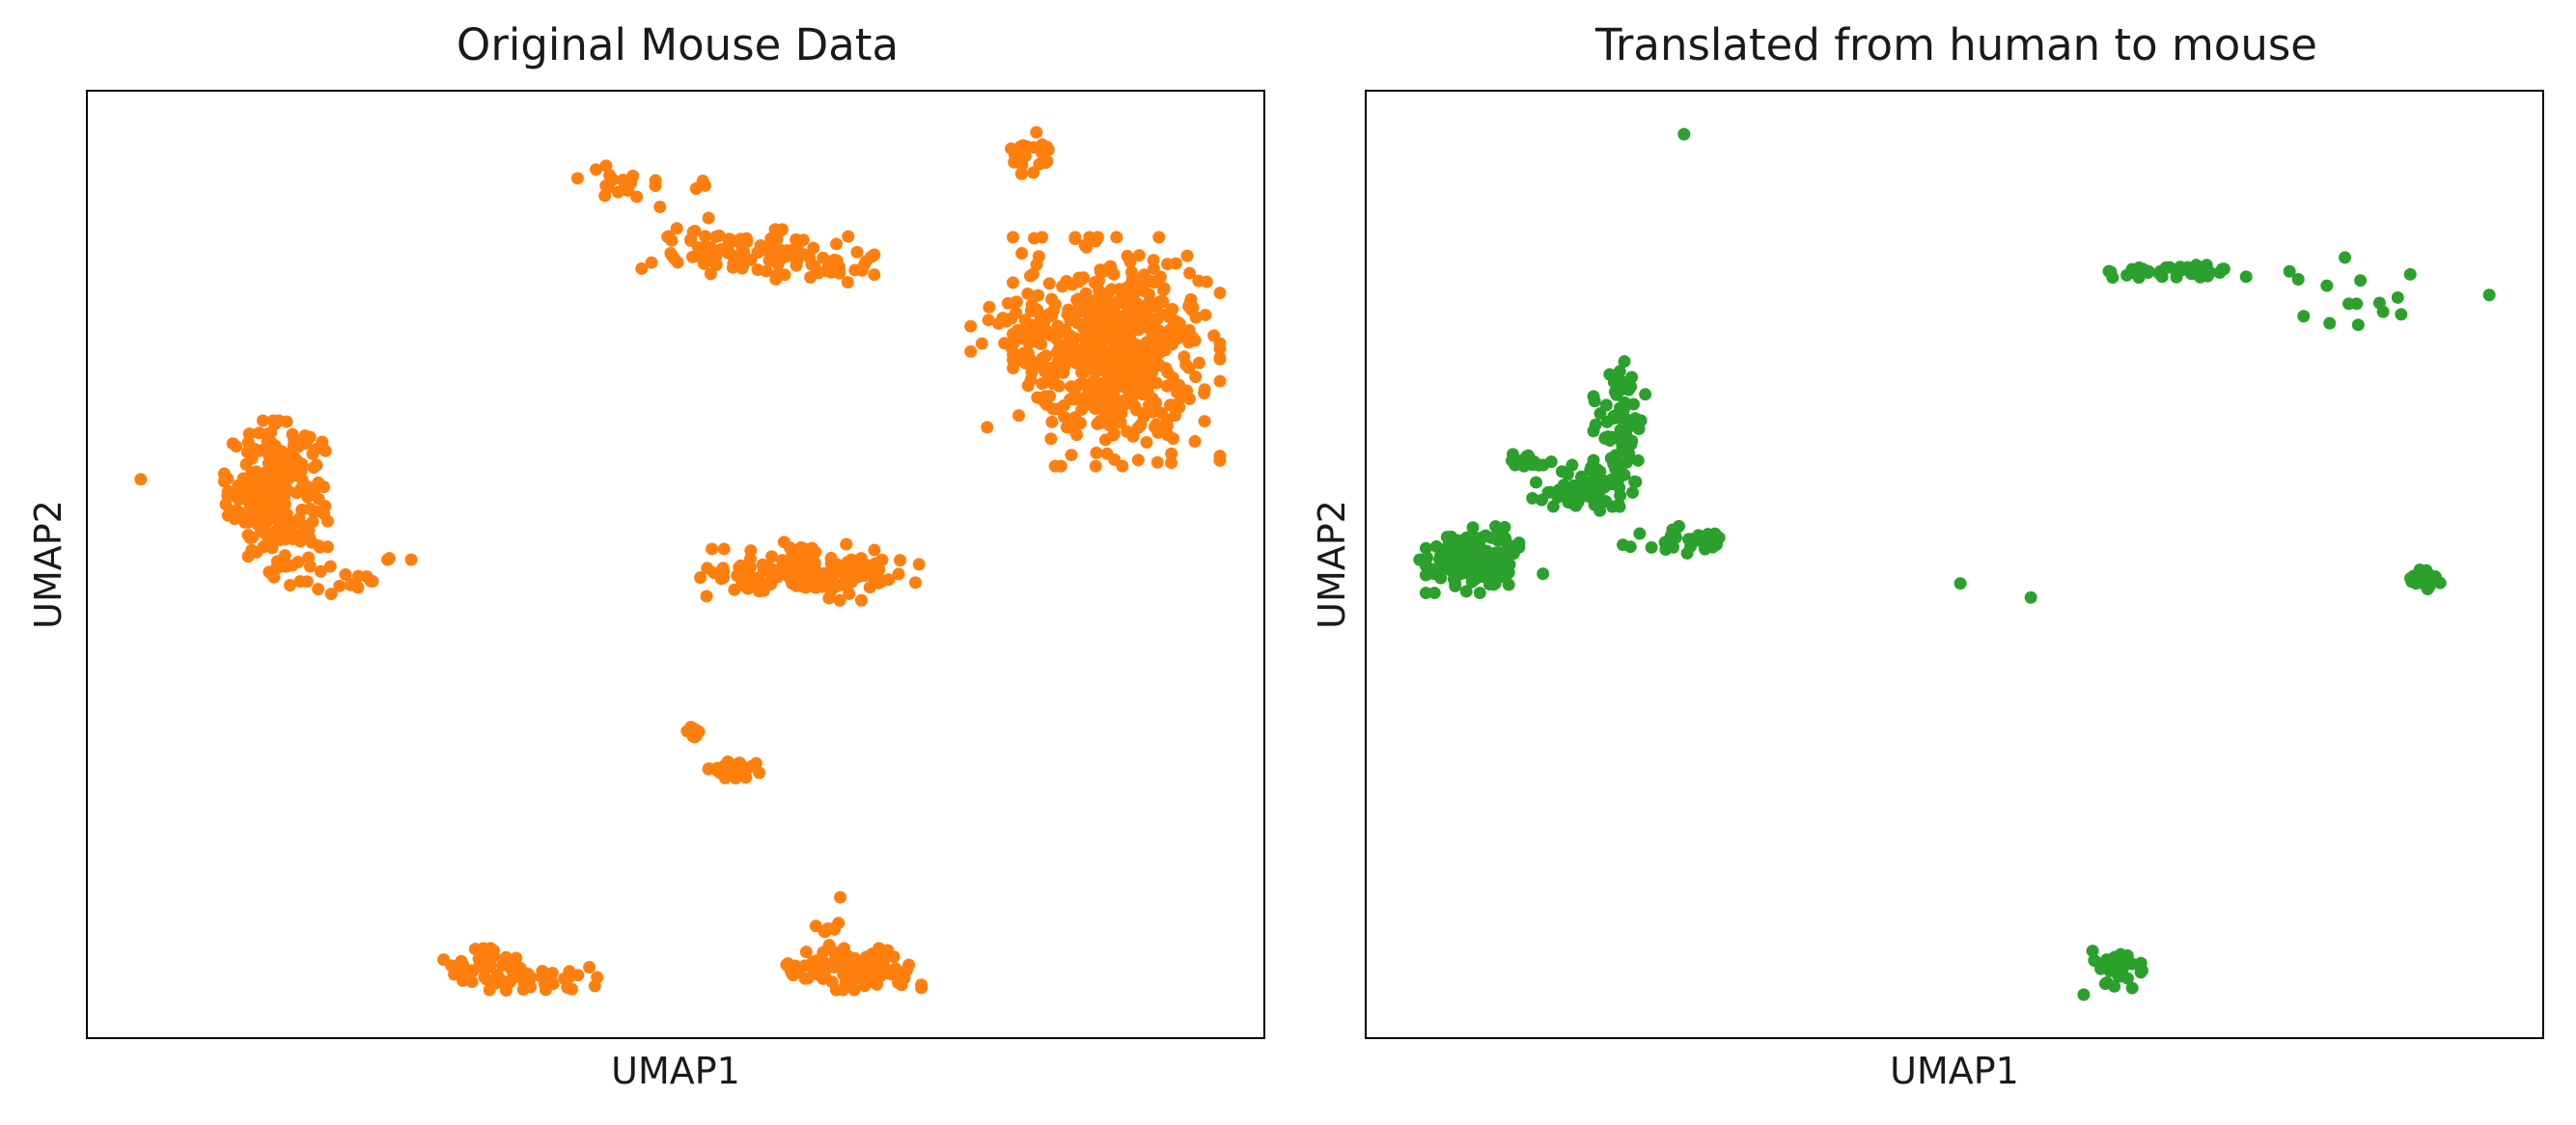  I want to click on chart-title: Translated from human to mouse, so click(1956, 44).